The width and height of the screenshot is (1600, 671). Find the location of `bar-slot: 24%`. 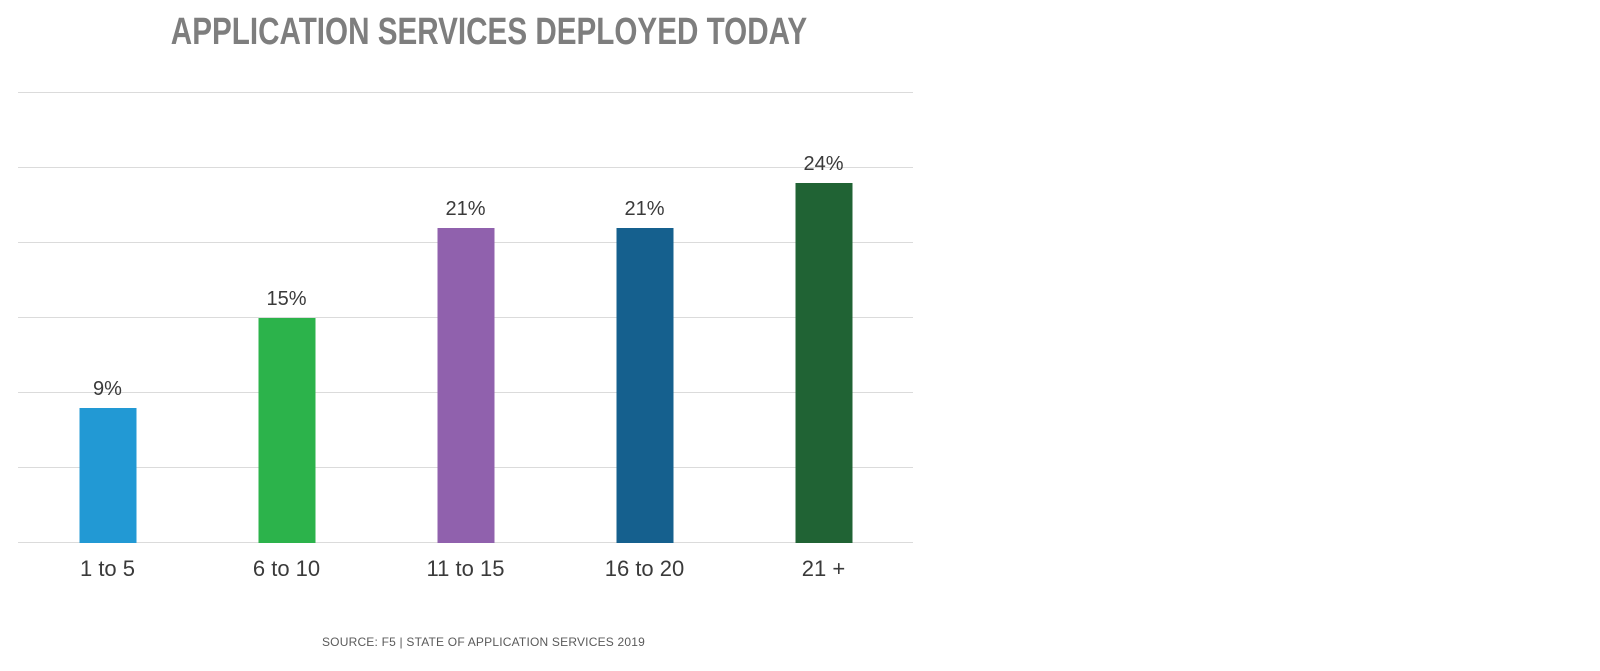

bar-slot: 24% is located at coordinates (823, 318).